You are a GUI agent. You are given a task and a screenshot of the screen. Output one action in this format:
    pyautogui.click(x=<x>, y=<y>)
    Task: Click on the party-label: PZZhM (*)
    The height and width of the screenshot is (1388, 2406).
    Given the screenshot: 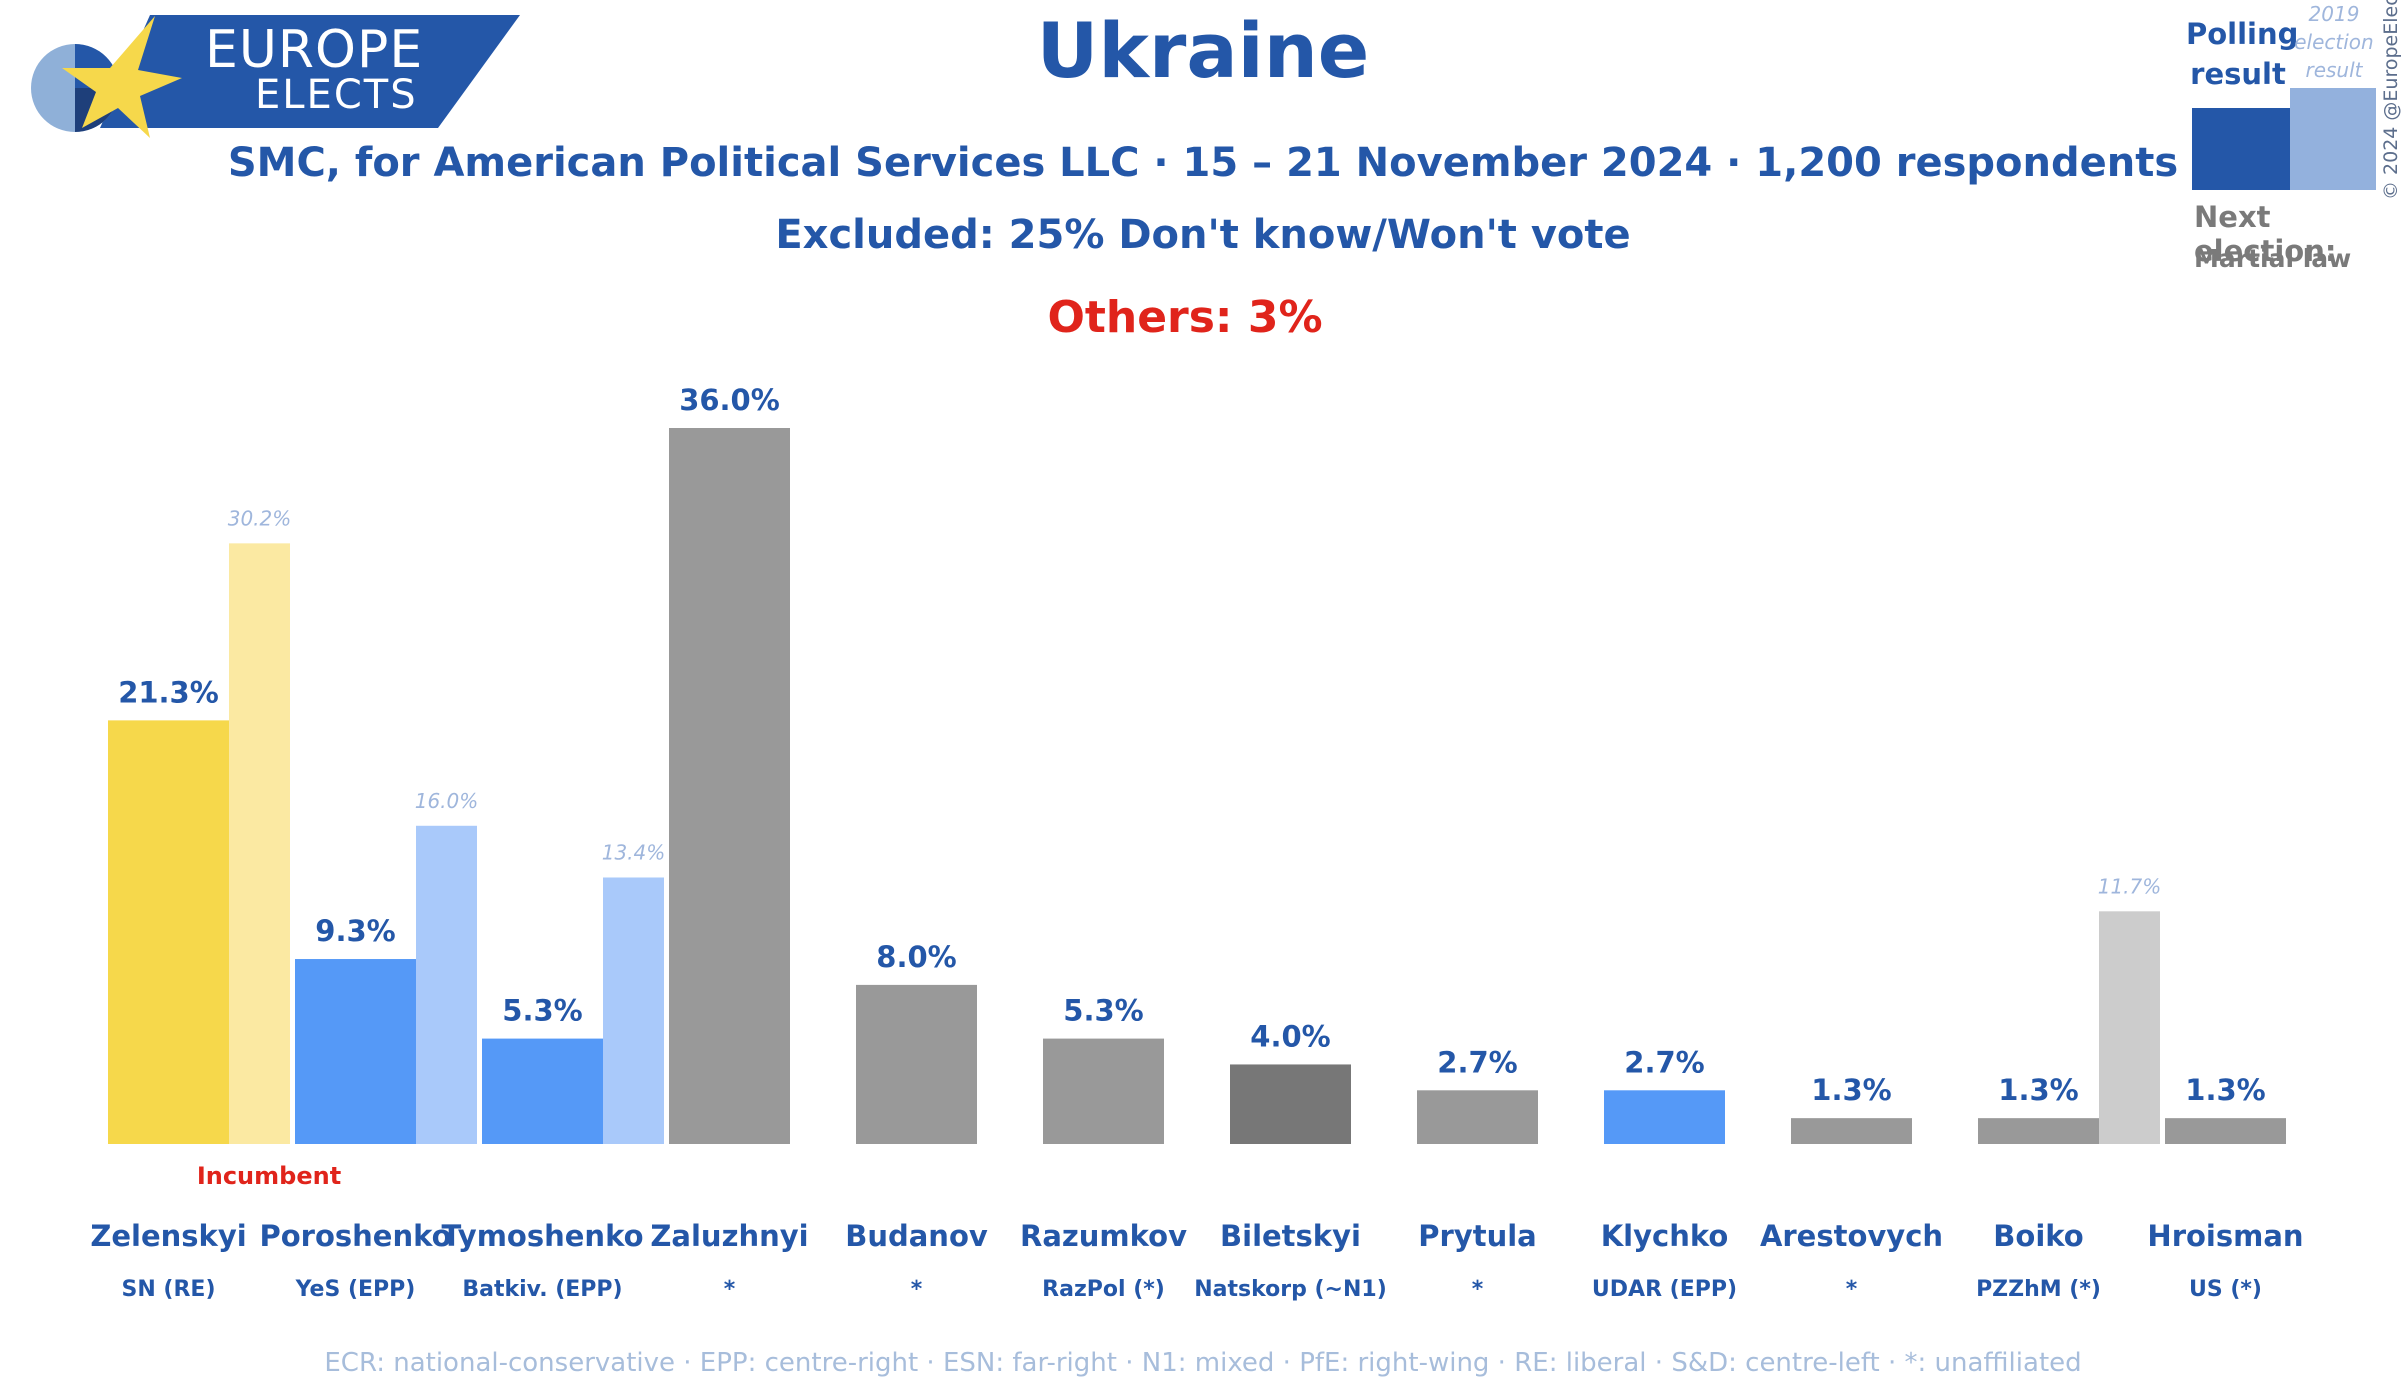 What is the action you would take?
    pyautogui.click(x=2038, y=1289)
    